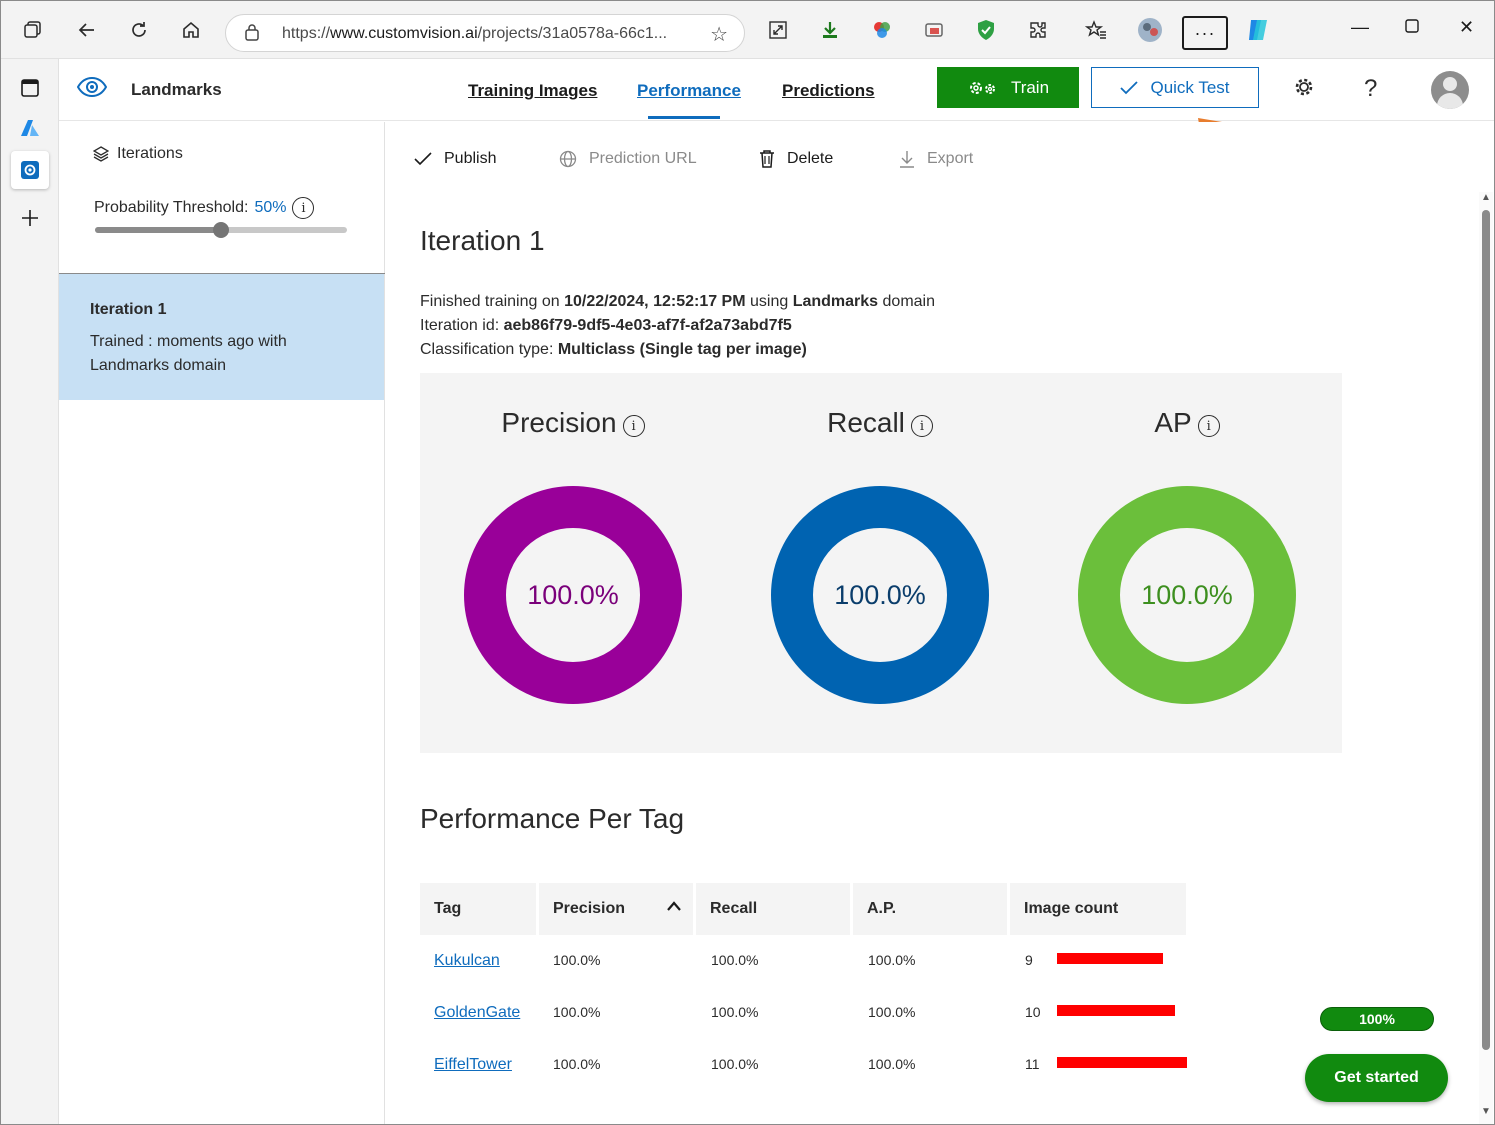 The width and height of the screenshot is (1495, 1125). I want to click on tab-performance: Performance, so click(689, 90).